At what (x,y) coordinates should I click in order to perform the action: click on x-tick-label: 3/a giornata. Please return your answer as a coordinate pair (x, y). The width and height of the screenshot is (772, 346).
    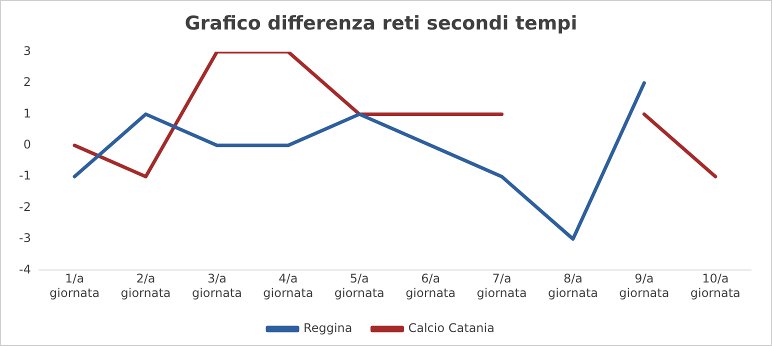
    Looking at the image, I should click on (217, 286).